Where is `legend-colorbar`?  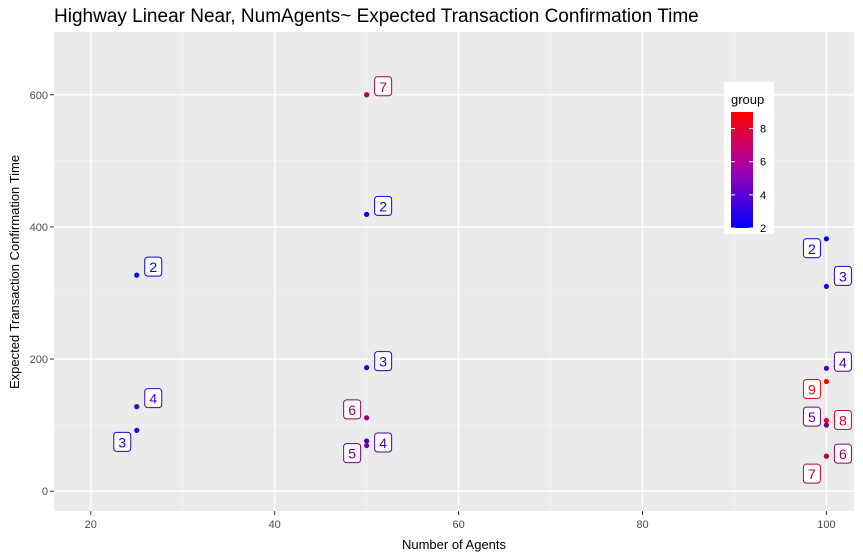 legend-colorbar is located at coordinates (742, 170).